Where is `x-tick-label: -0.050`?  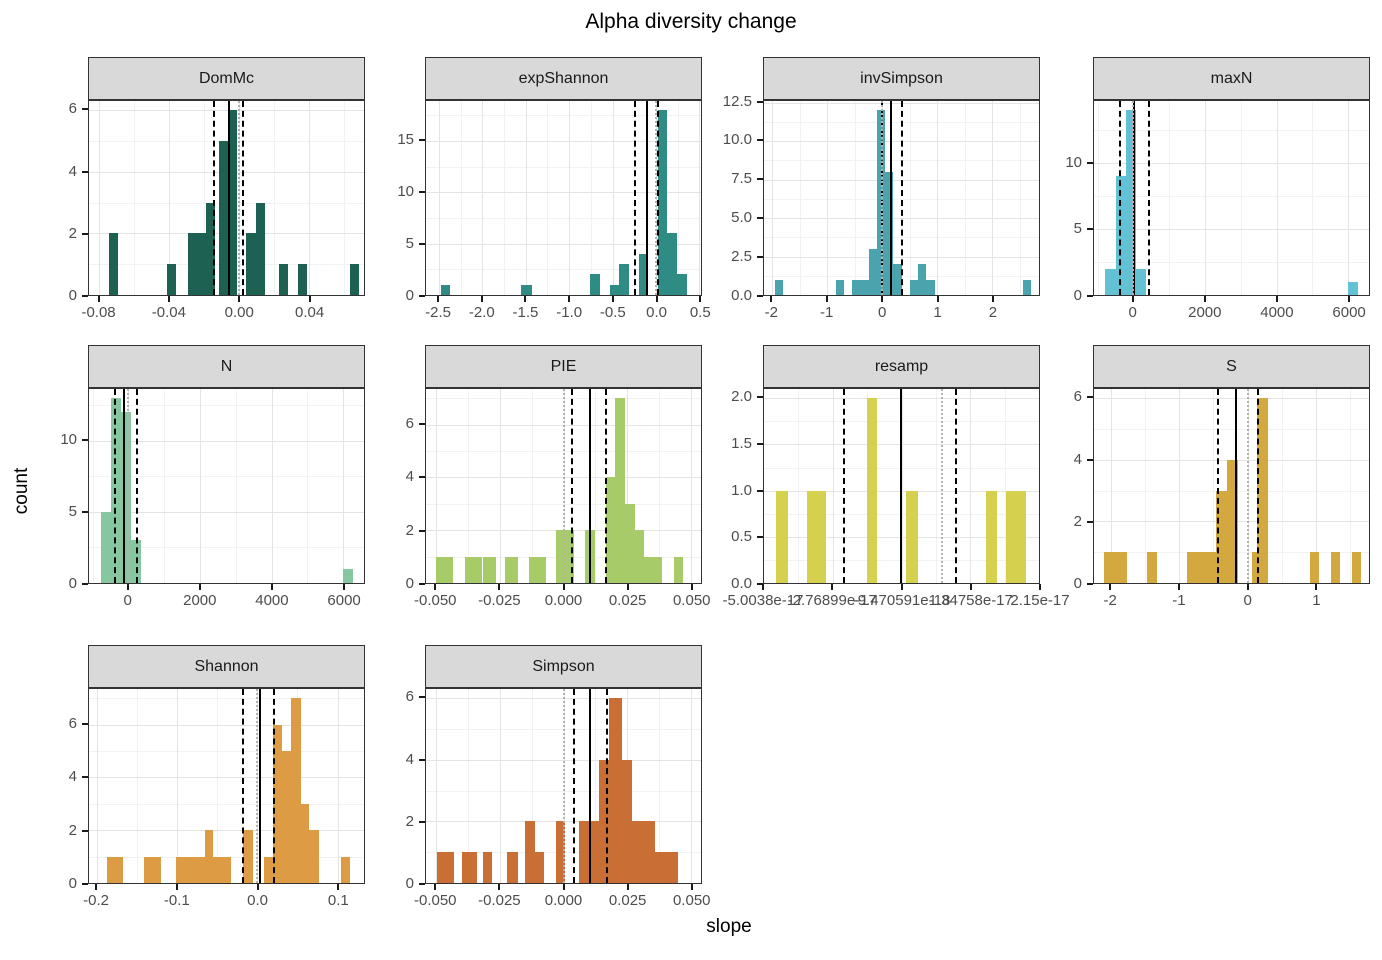
x-tick-label: -0.050 is located at coordinates (435, 600).